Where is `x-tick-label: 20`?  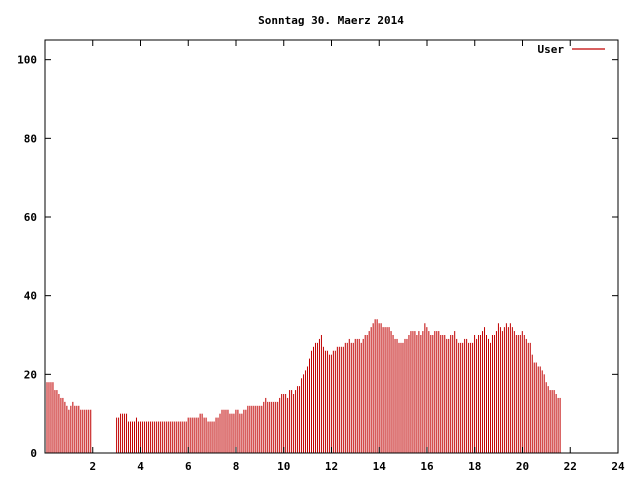
x-tick-label: 20 is located at coordinates (522, 466).